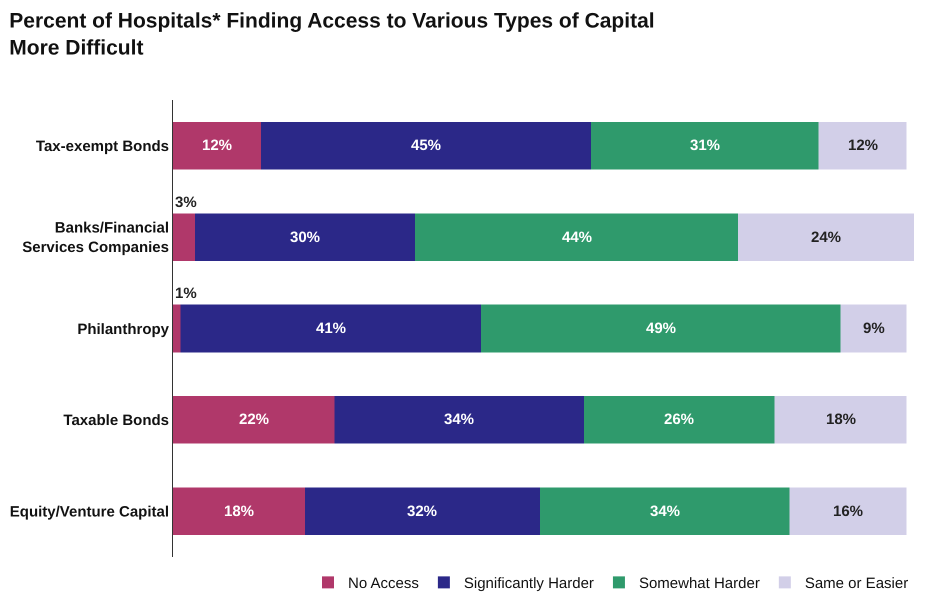 This screenshot has height=609, width=929. What do you see at coordinates (102, 146) in the screenshot?
I see `y-tick-label: Tax-exempt Bonds` at bounding box center [102, 146].